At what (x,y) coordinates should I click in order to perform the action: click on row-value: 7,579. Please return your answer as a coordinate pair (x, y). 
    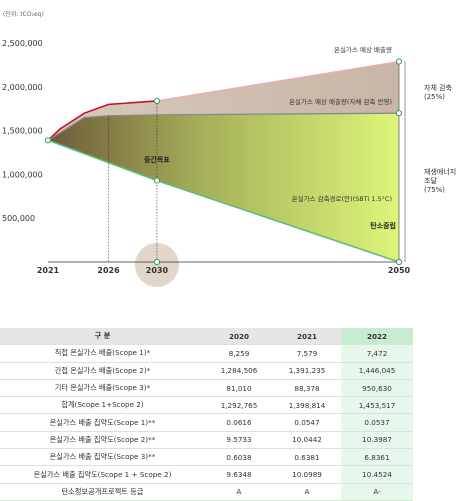
    Looking at the image, I should click on (307, 353).